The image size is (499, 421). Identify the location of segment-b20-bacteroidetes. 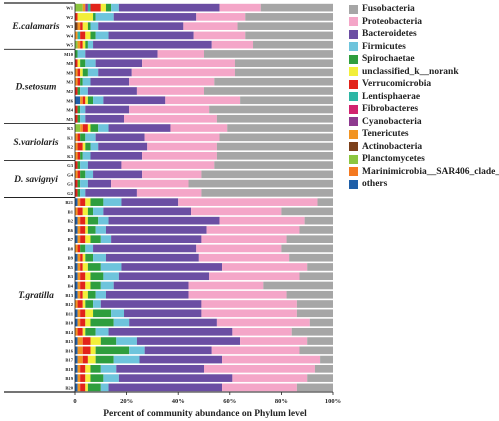
(165, 387).